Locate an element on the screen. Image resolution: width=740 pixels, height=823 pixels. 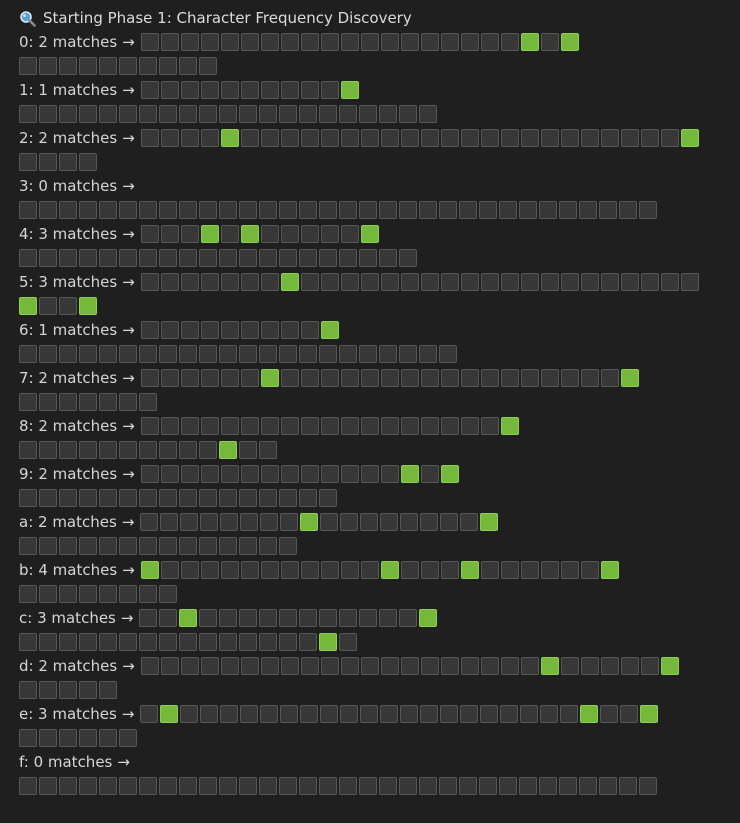
arrow-icon: → is located at coordinates (128, 378).